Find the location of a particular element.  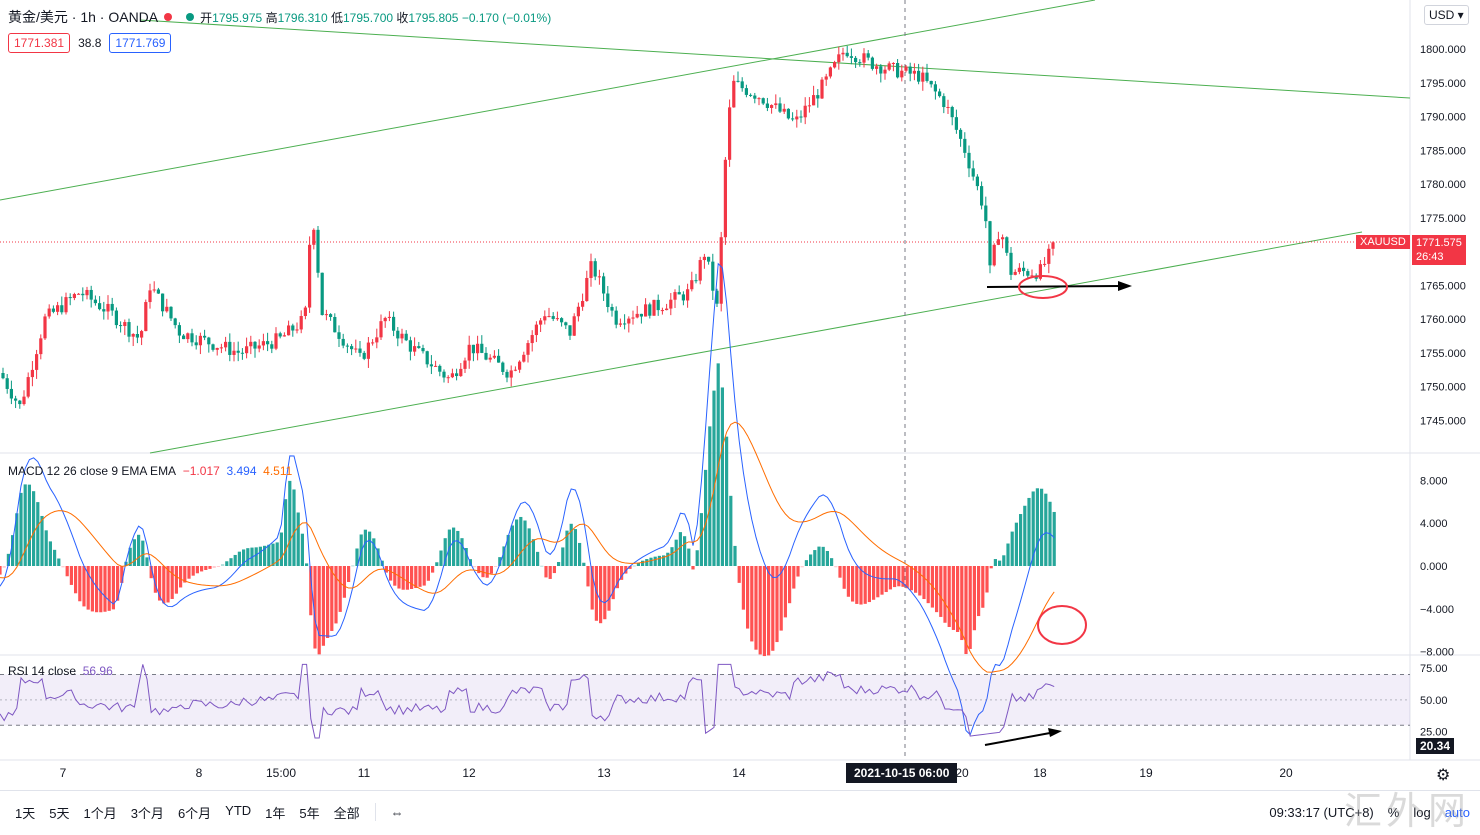

last-price-tag: 1771.575 26:43 is located at coordinates (1439, 250).